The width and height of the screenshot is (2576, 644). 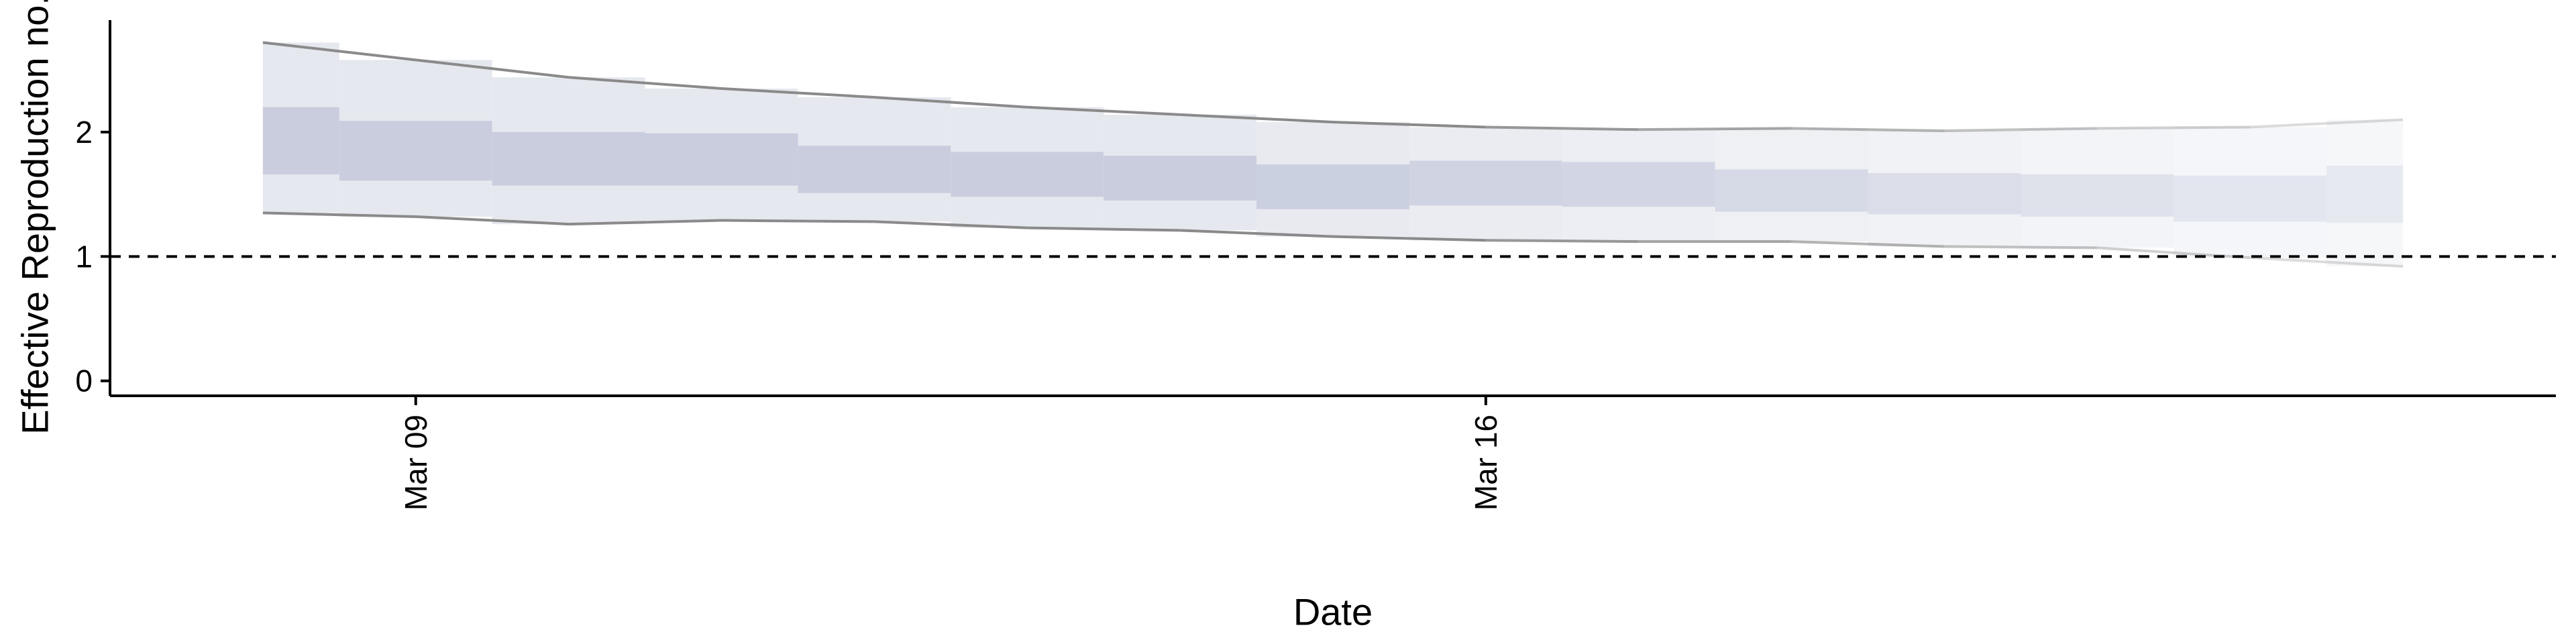 I want to click on y-tick-label: 2, so click(x=84, y=132).